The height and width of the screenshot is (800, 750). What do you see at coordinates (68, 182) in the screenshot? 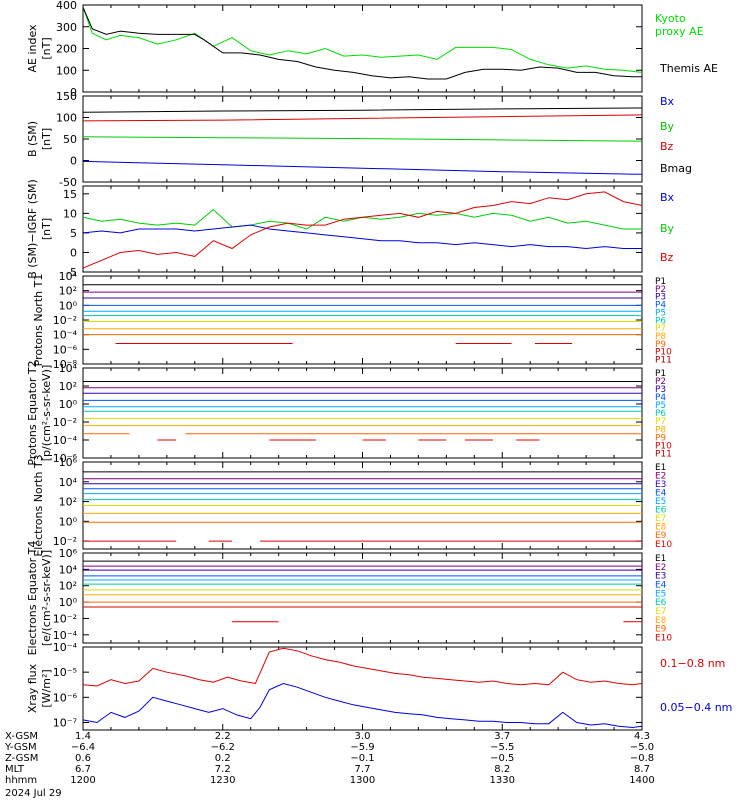
I see `y-tick-label: -50` at bounding box center [68, 182].